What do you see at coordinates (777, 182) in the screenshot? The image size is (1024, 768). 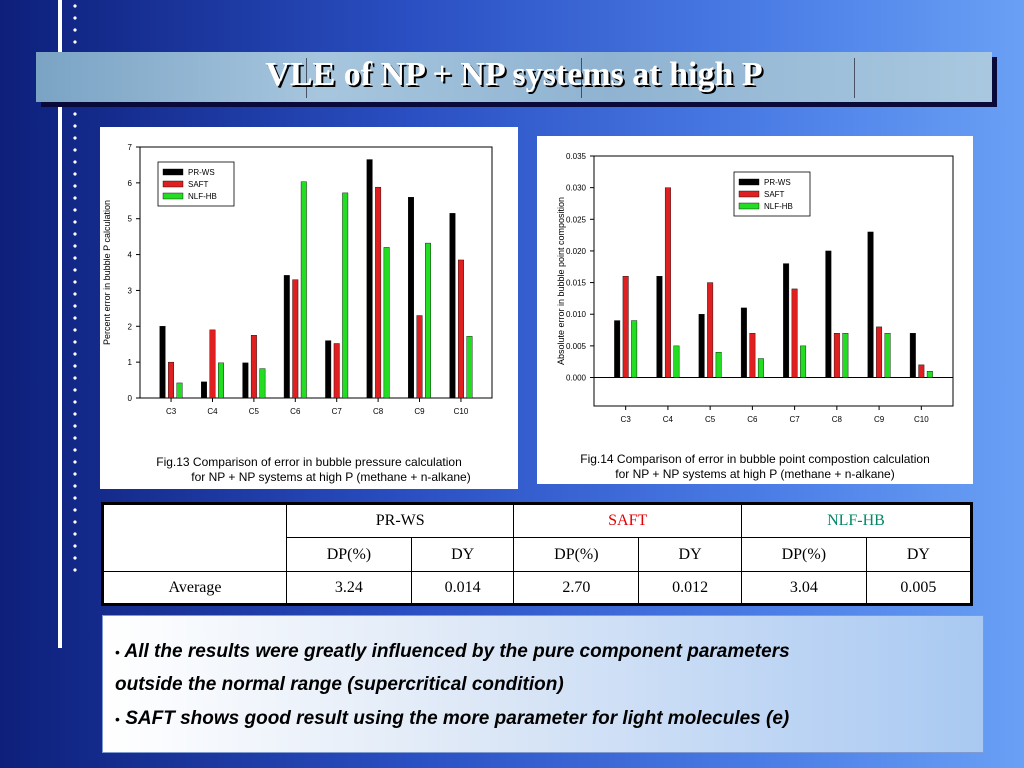 I see `legend-label: PR-WS` at bounding box center [777, 182].